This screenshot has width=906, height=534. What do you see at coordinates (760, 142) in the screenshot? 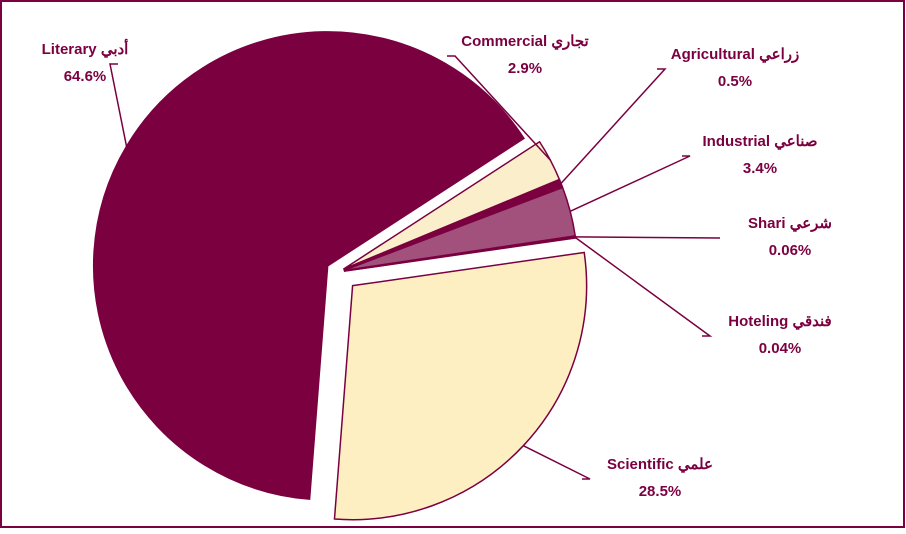
I see `slice-label: Industrial صناعي` at bounding box center [760, 142].